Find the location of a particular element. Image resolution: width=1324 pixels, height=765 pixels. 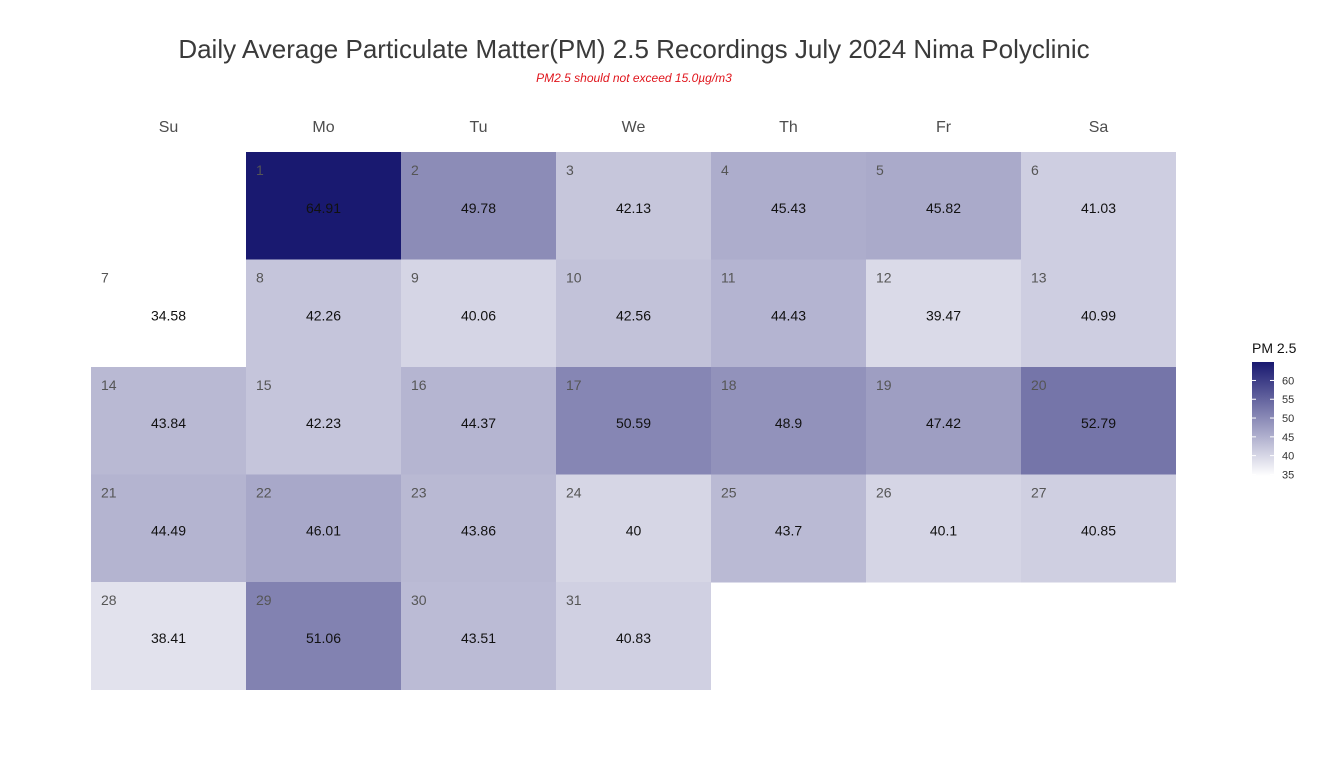

day-cell: 12 39.47 is located at coordinates (943, 313).